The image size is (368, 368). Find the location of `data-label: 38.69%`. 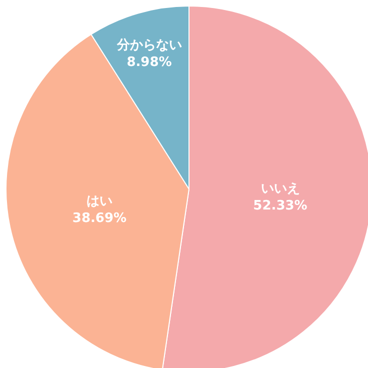

data-label: 38.69% is located at coordinates (99, 218).